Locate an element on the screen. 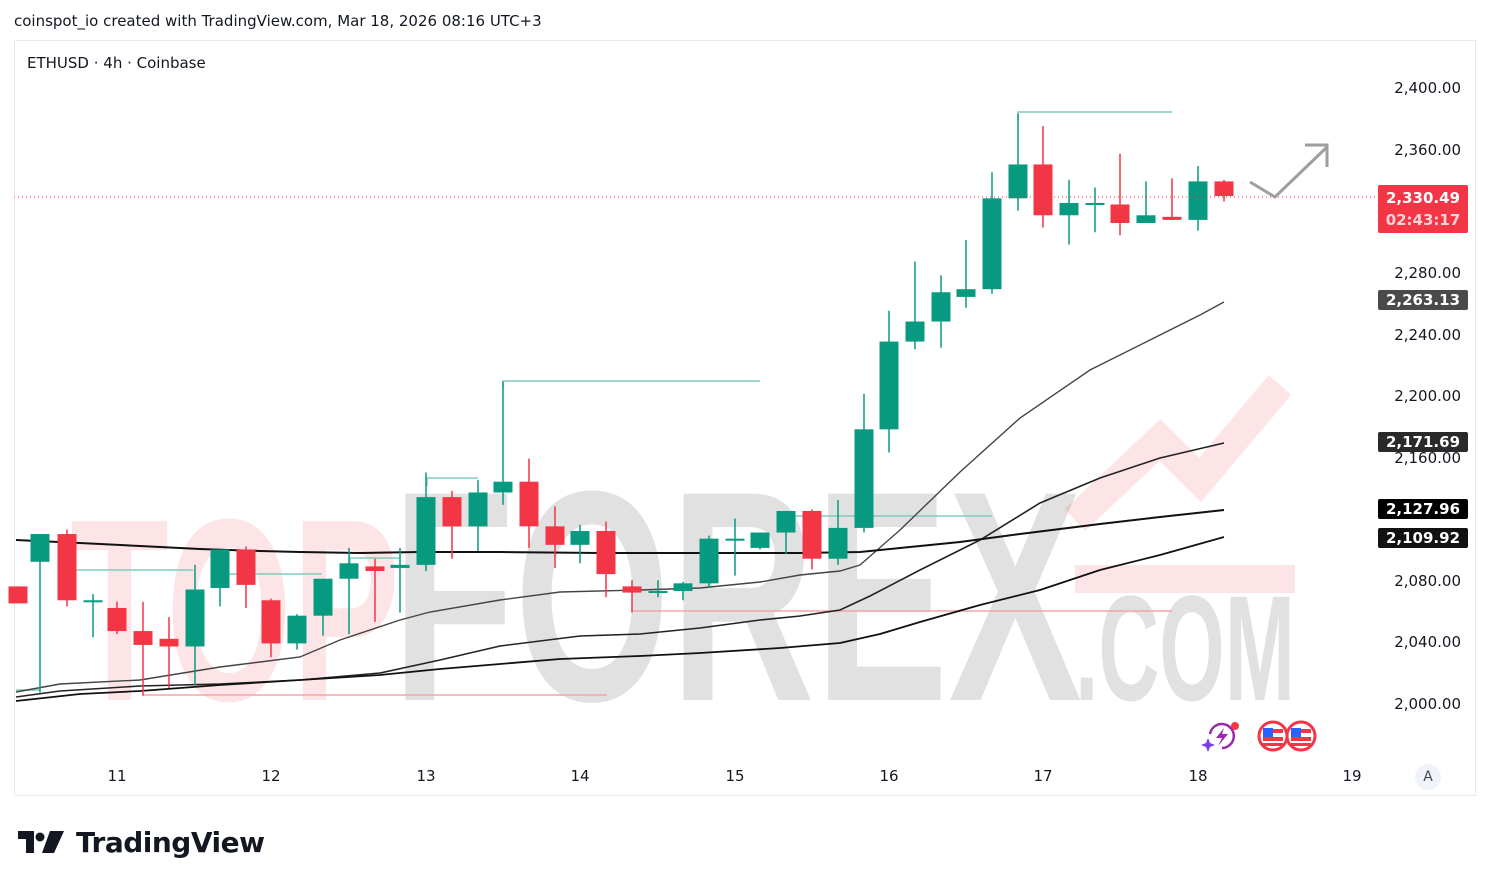 The height and width of the screenshot is (887, 1491). tradingview-brand: TradingView is located at coordinates (170, 842).